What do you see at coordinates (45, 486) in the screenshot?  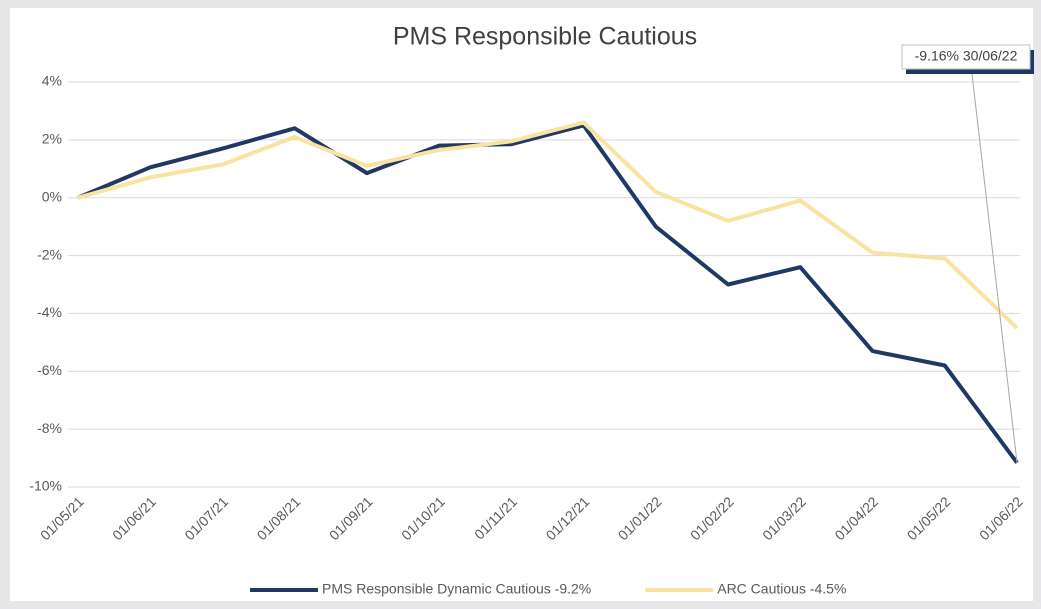 I see `y-tick-label: -10%` at bounding box center [45, 486].